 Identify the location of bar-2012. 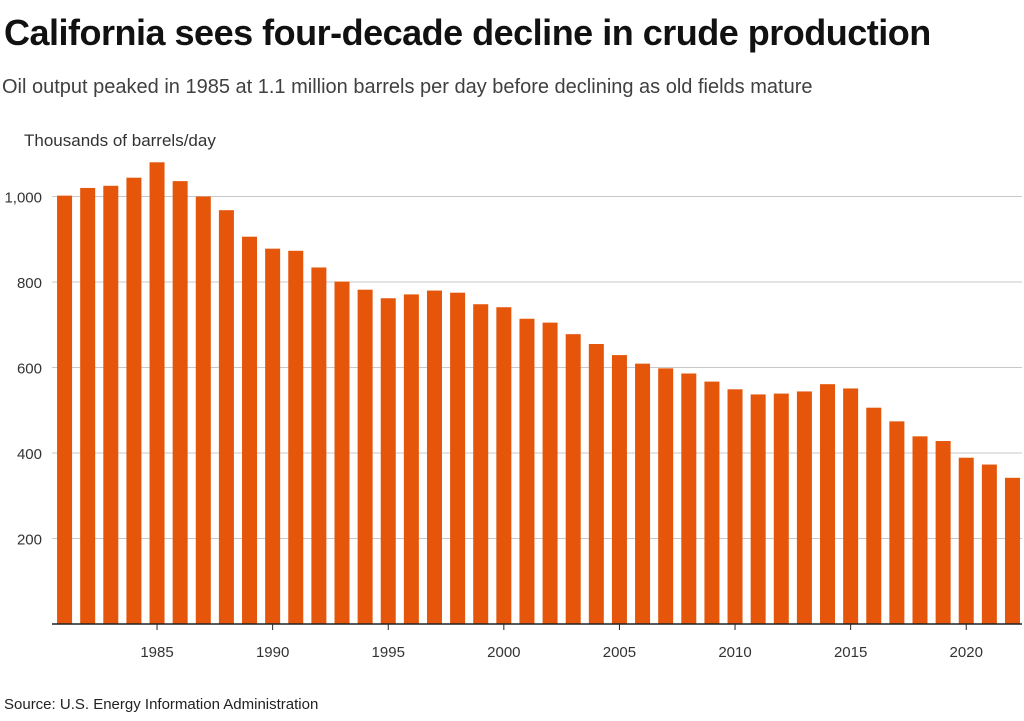
(781, 508).